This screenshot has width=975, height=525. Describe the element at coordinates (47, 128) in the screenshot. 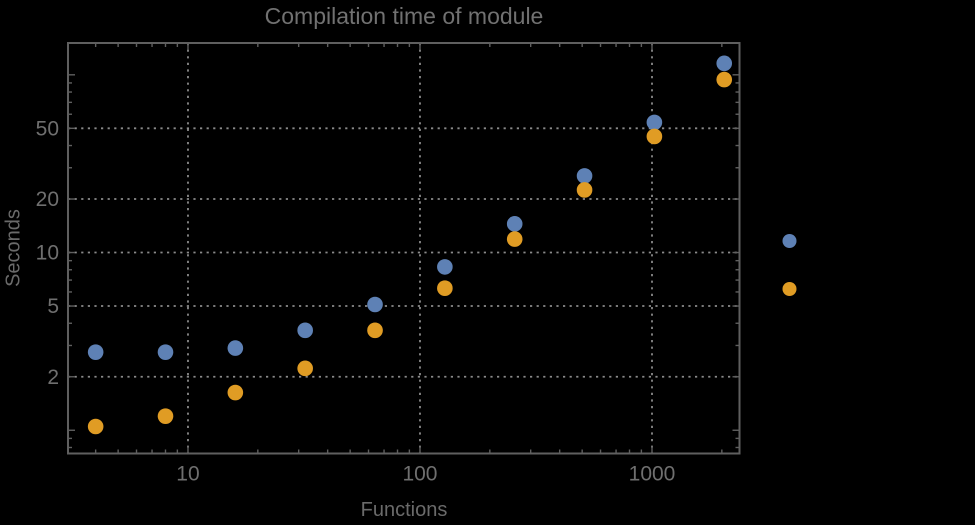

I see `y-tick-label: 50` at that location.